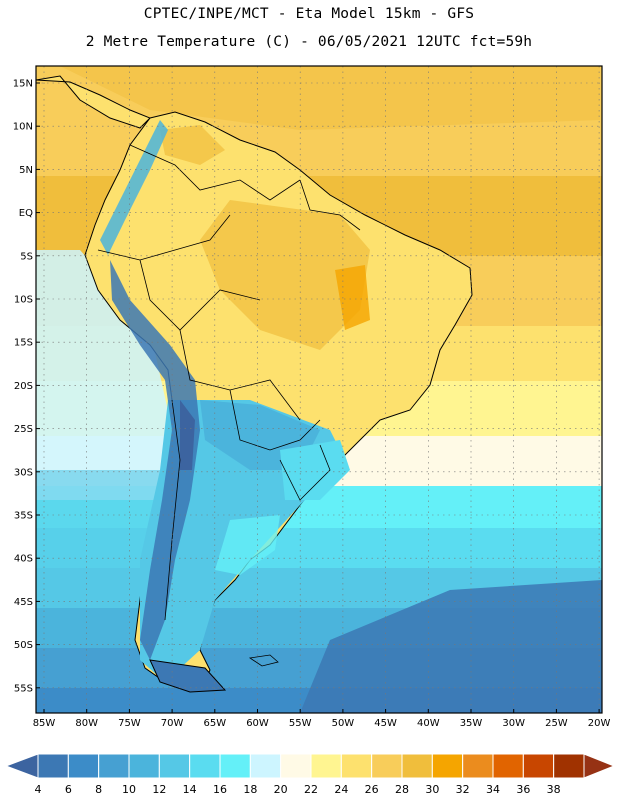 Image resolution: width=618 pixels, height=800 pixels. I want to click on colorbar-label: 32, so click(463, 789).